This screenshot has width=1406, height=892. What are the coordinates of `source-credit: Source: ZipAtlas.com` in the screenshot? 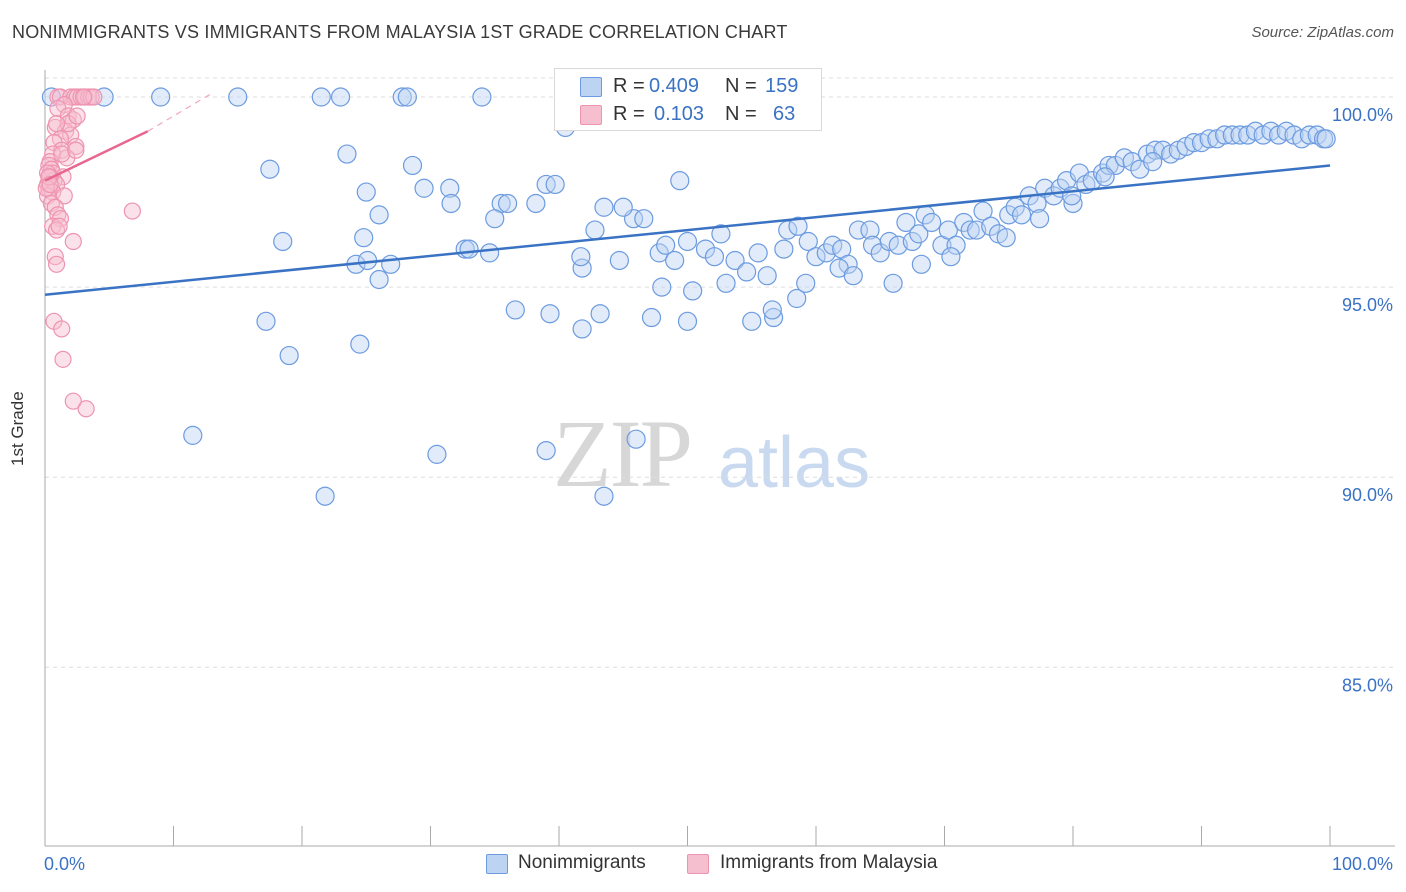 It's located at (1322, 32).